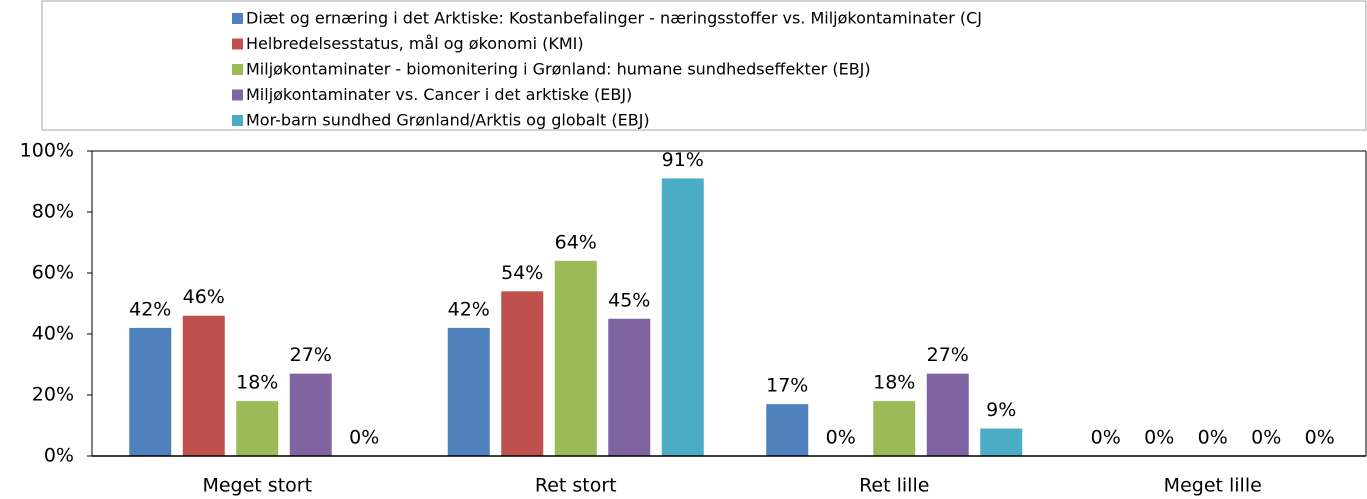 The image size is (1367, 499). What do you see at coordinates (415, 43) in the screenshot?
I see `legend-label: Helbredelsesstatus, mål og økonomi (KMI)` at bounding box center [415, 43].